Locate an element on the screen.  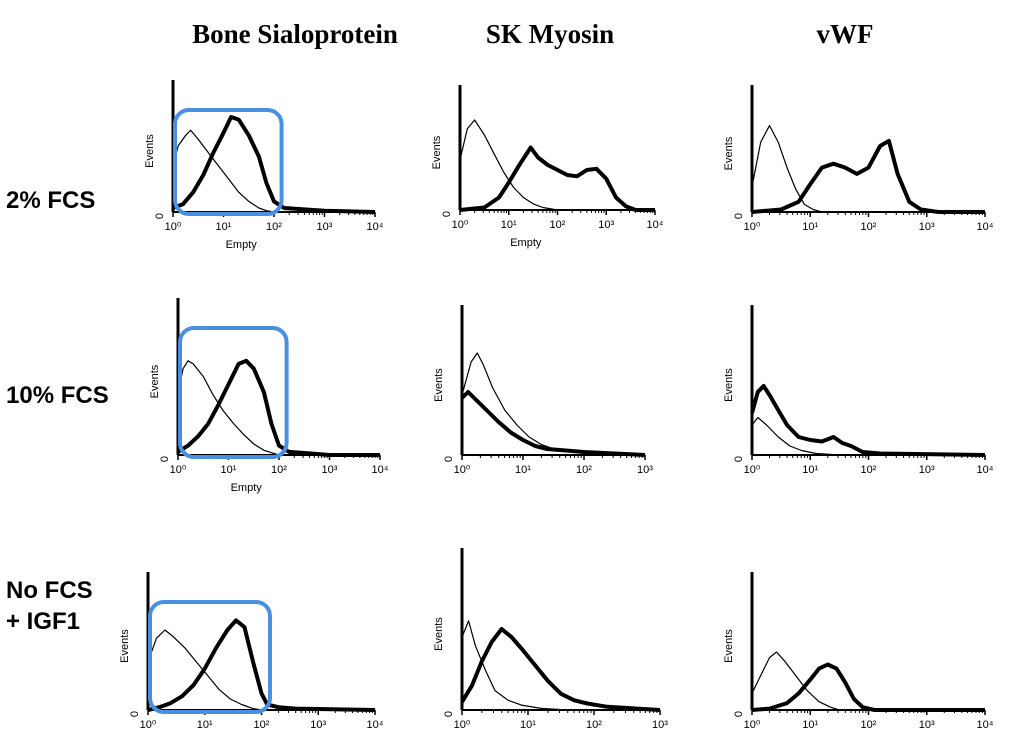
bsp-2fcs-x-tick-label-3: 10³ is located at coordinates (325, 227).